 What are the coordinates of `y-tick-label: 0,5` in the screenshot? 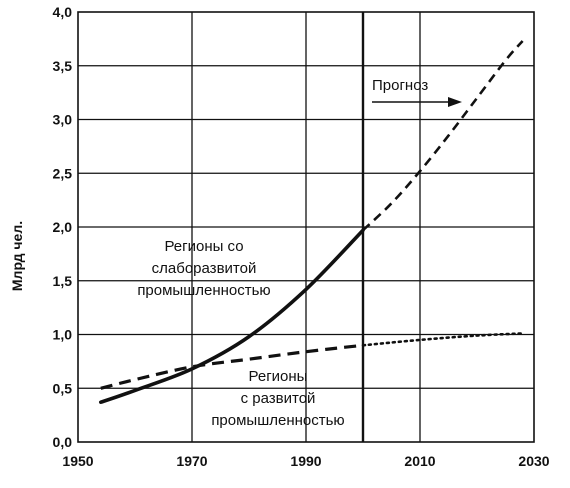 It's located at (63, 388).